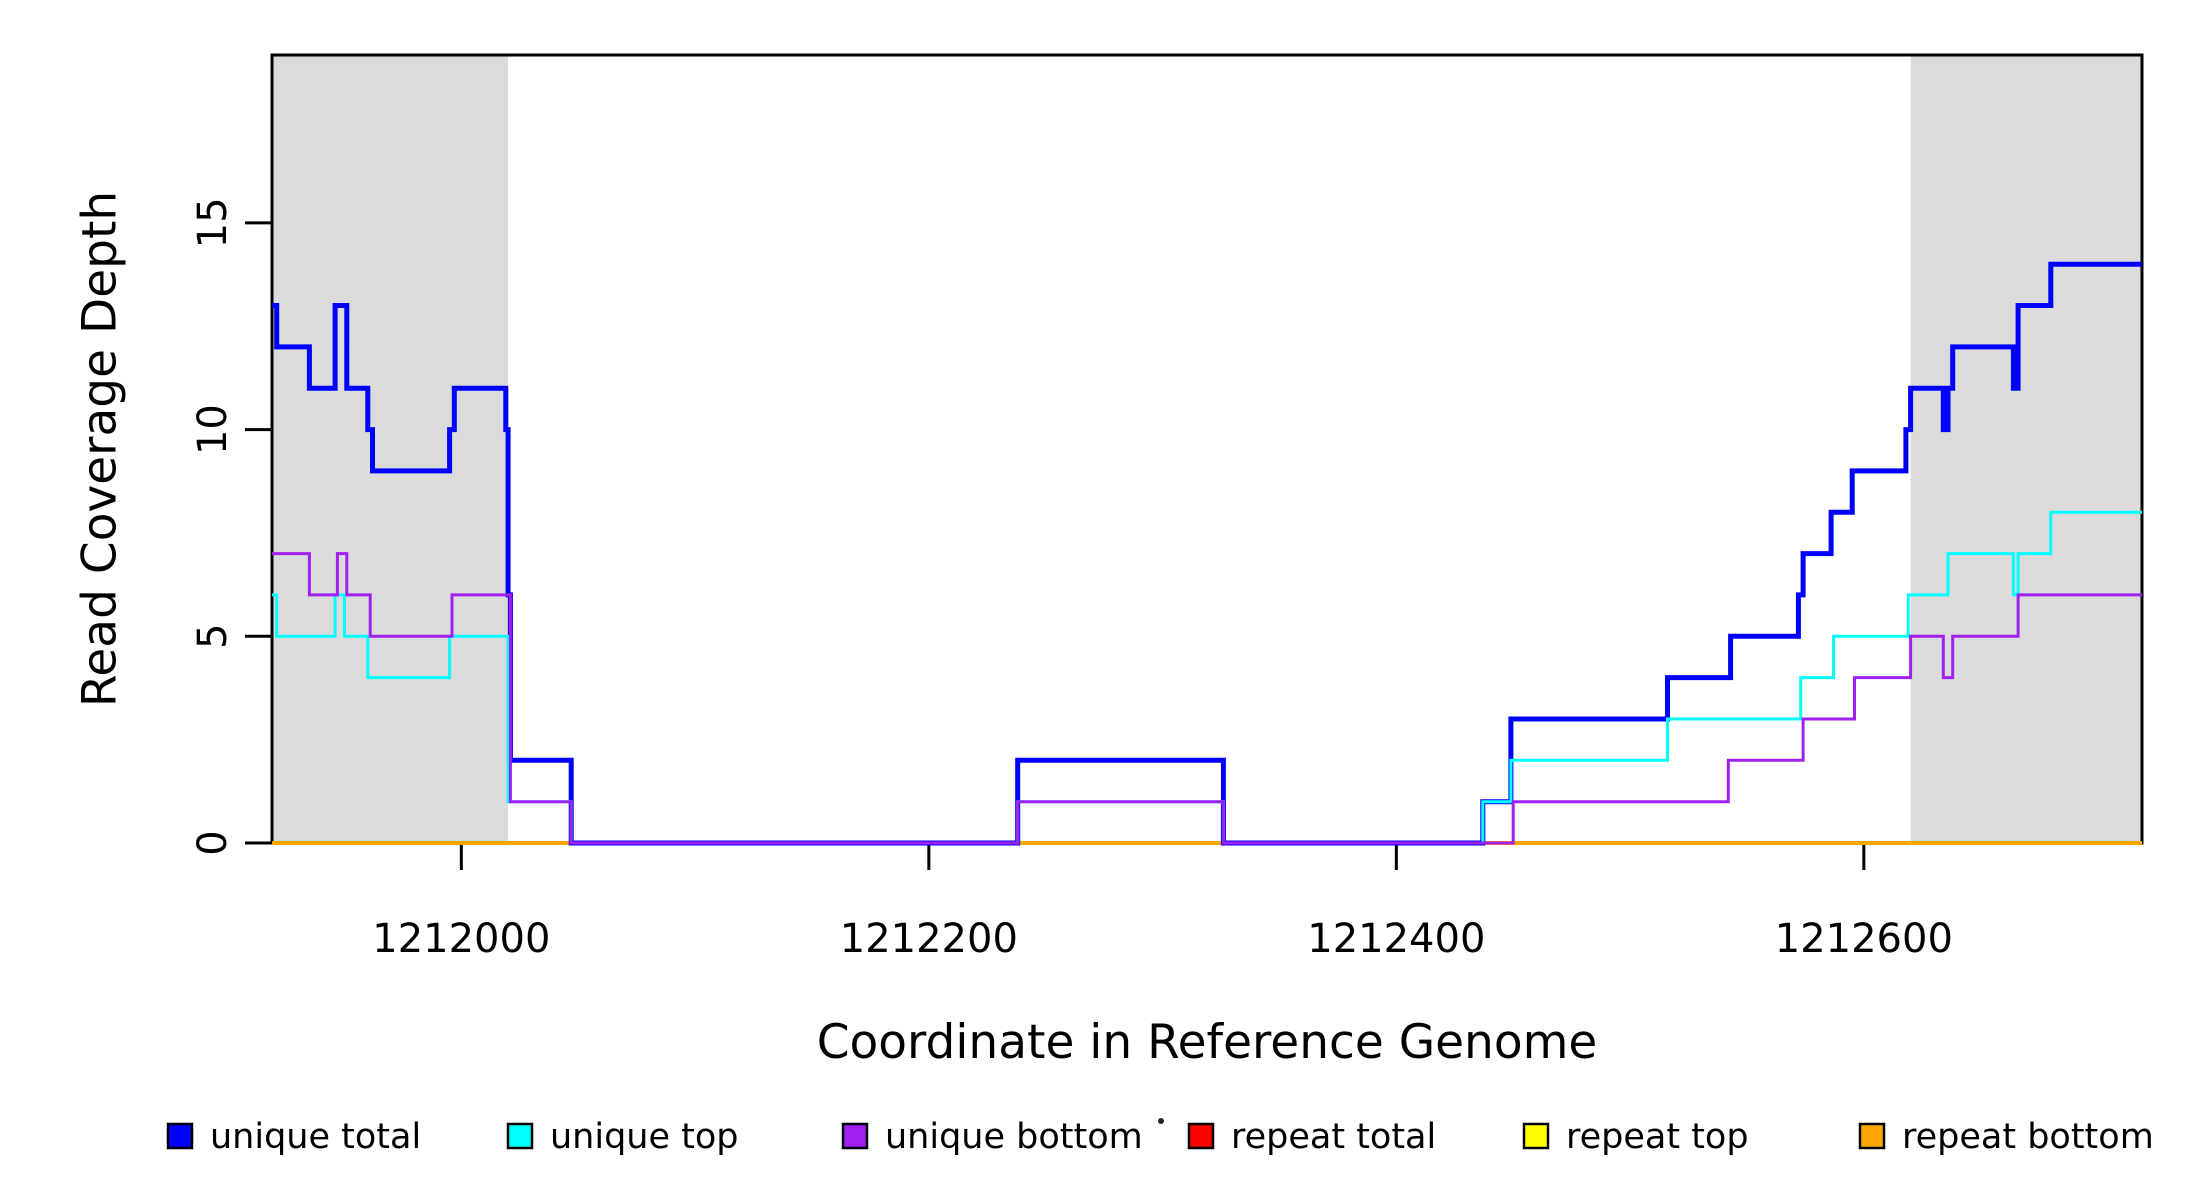  What do you see at coordinates (929, 939) in the screenshot?
I see `x-tick-label: 1212200` at bounding box center [929, 939].